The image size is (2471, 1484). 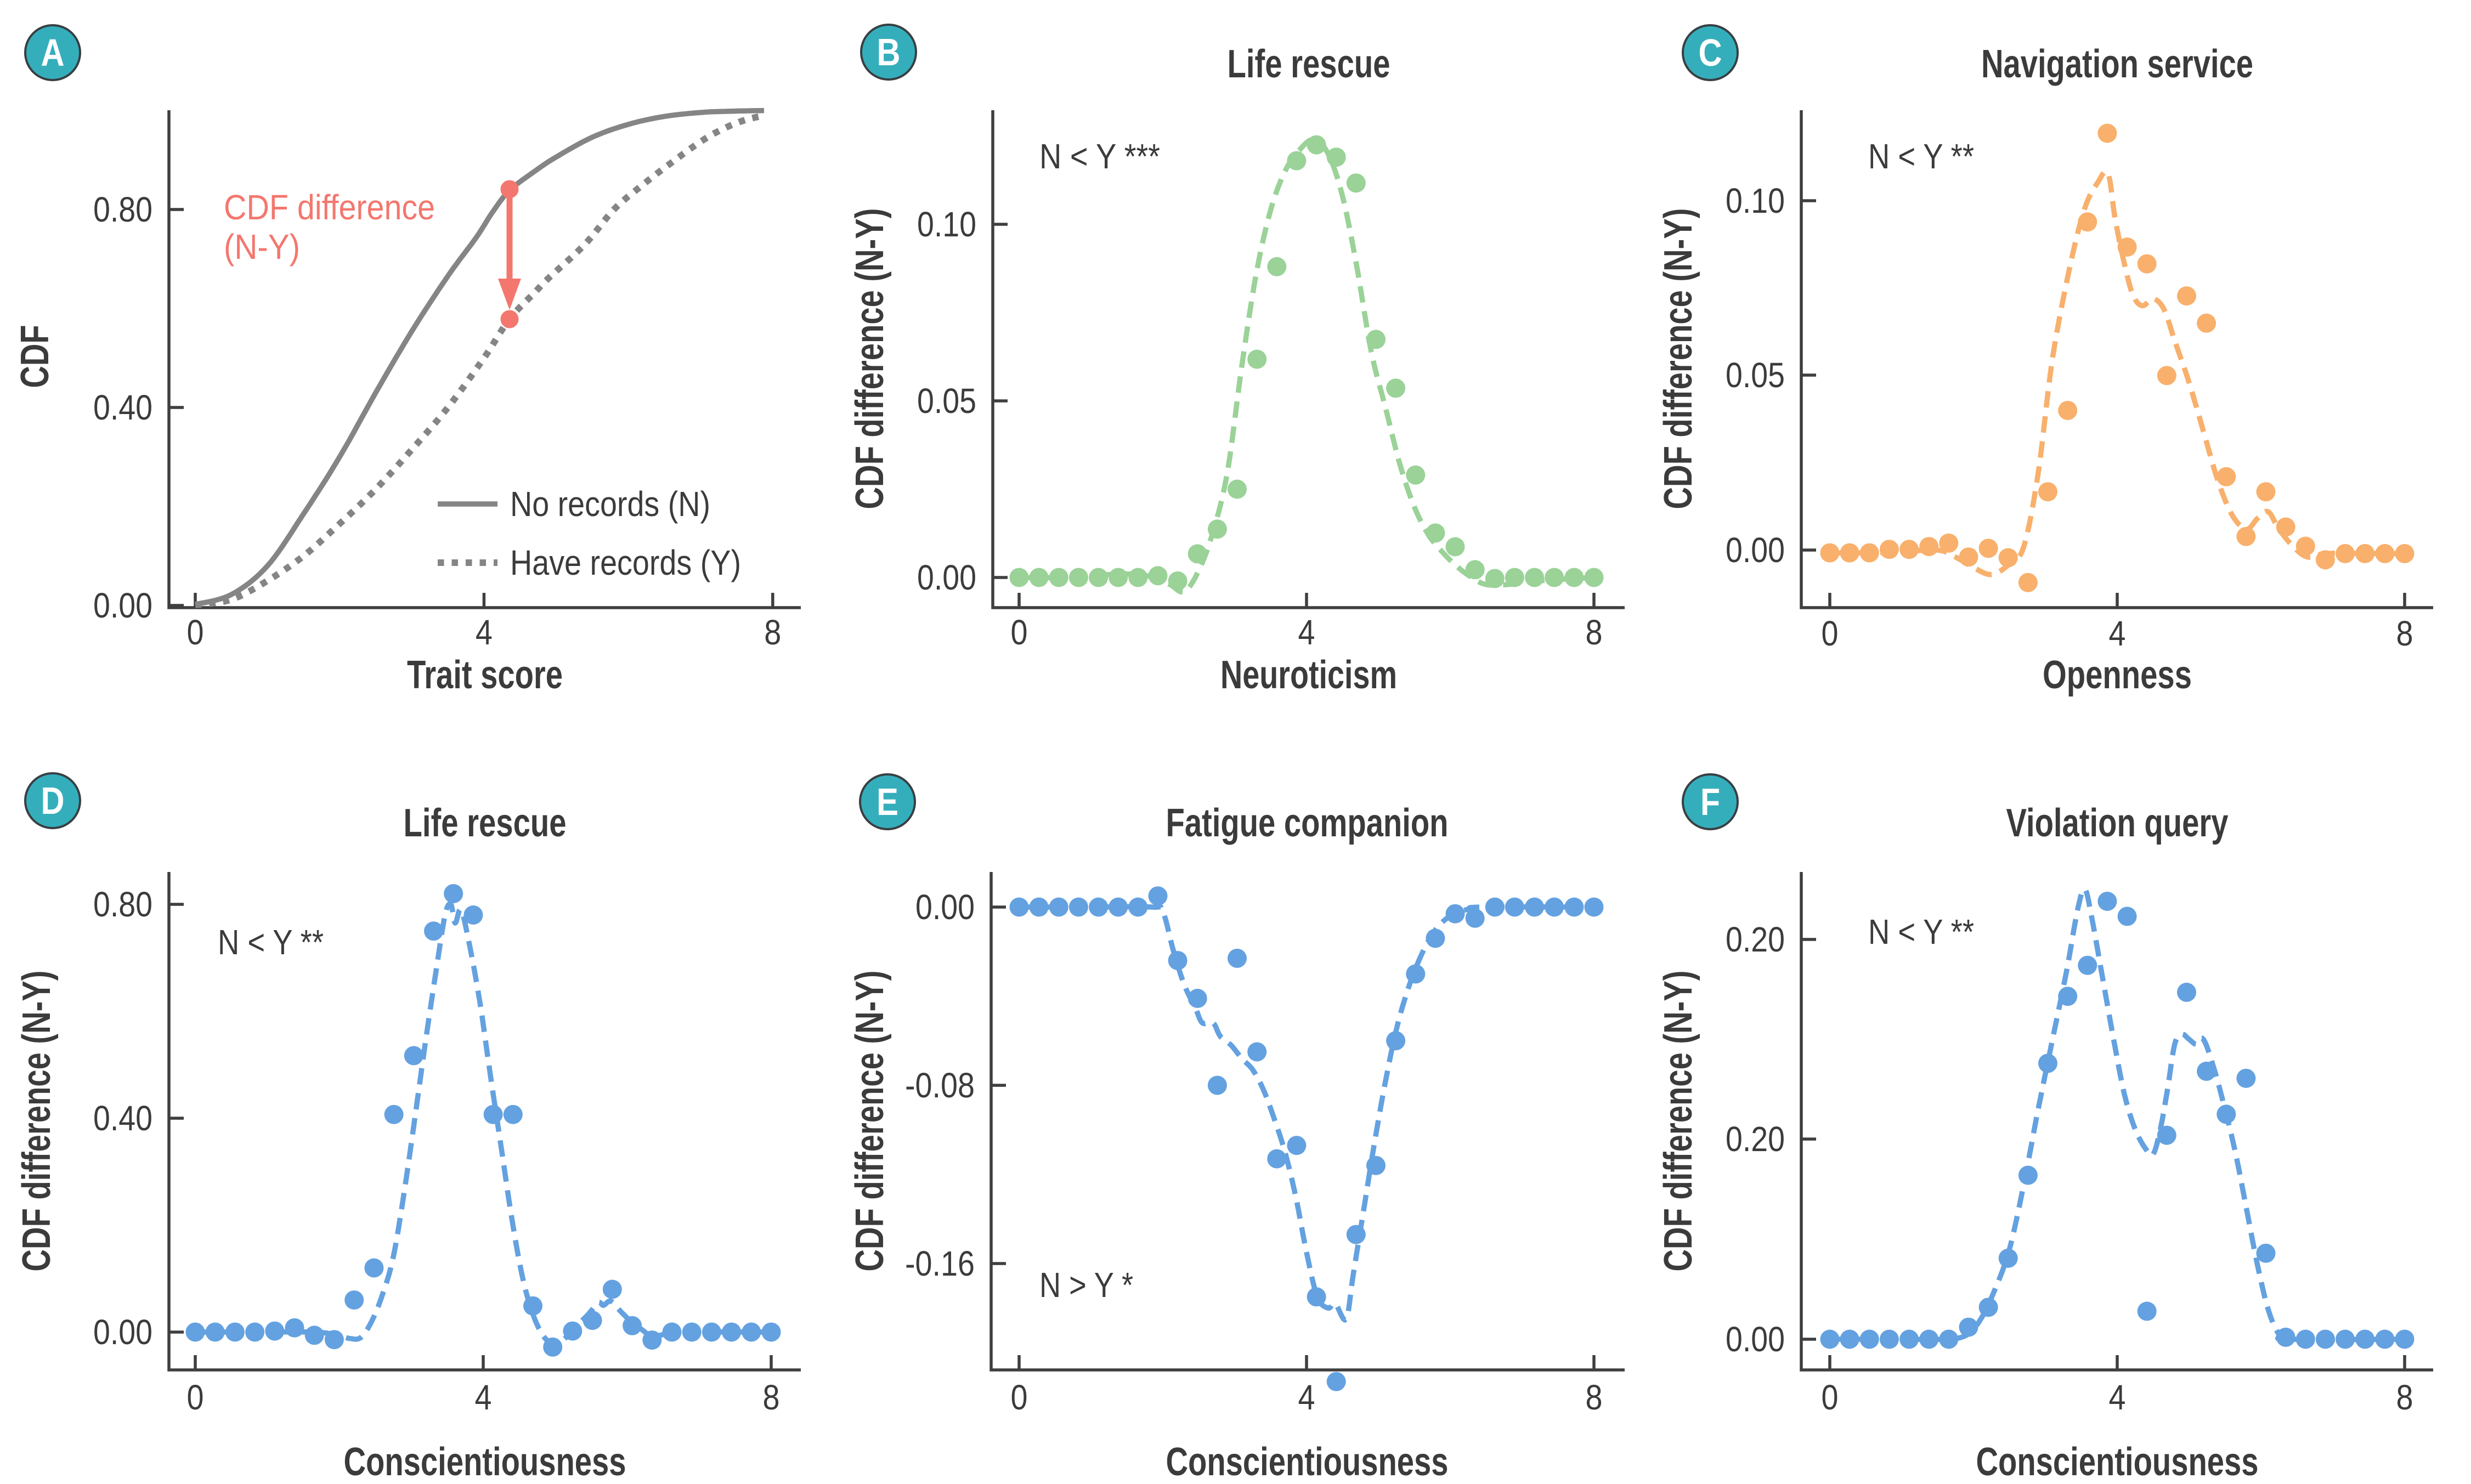 I want to click on svg-text: F, so click(x=1710, y=801).